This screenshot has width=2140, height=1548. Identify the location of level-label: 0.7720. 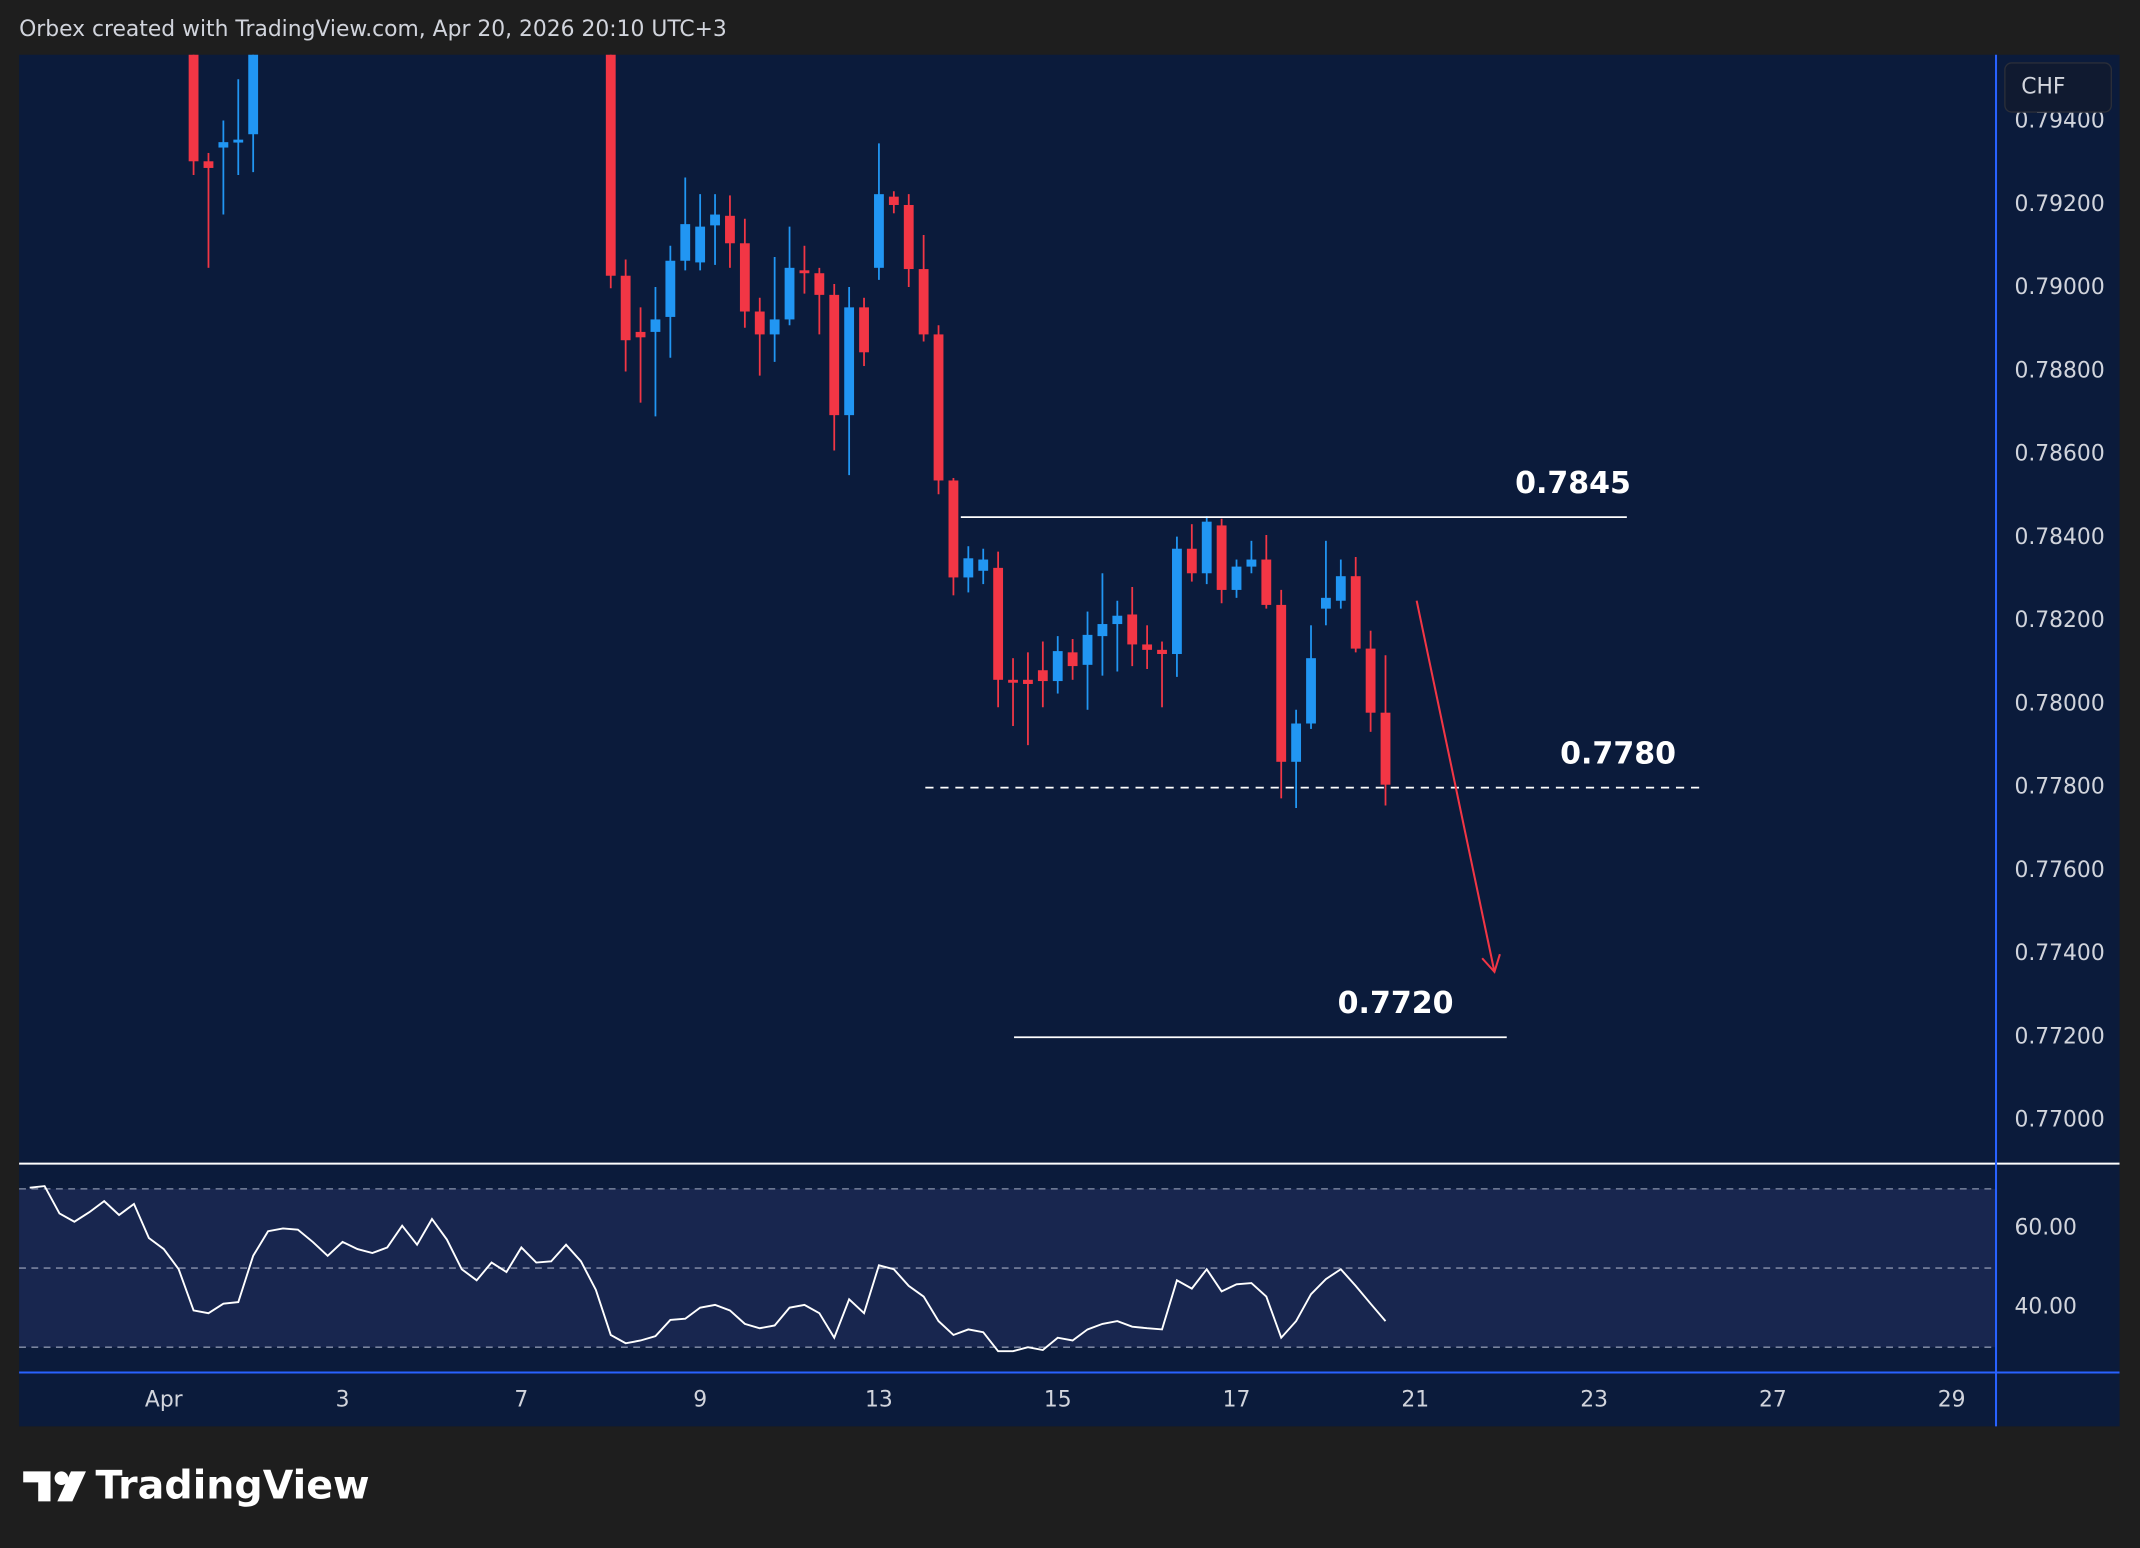
(1396, 1003).